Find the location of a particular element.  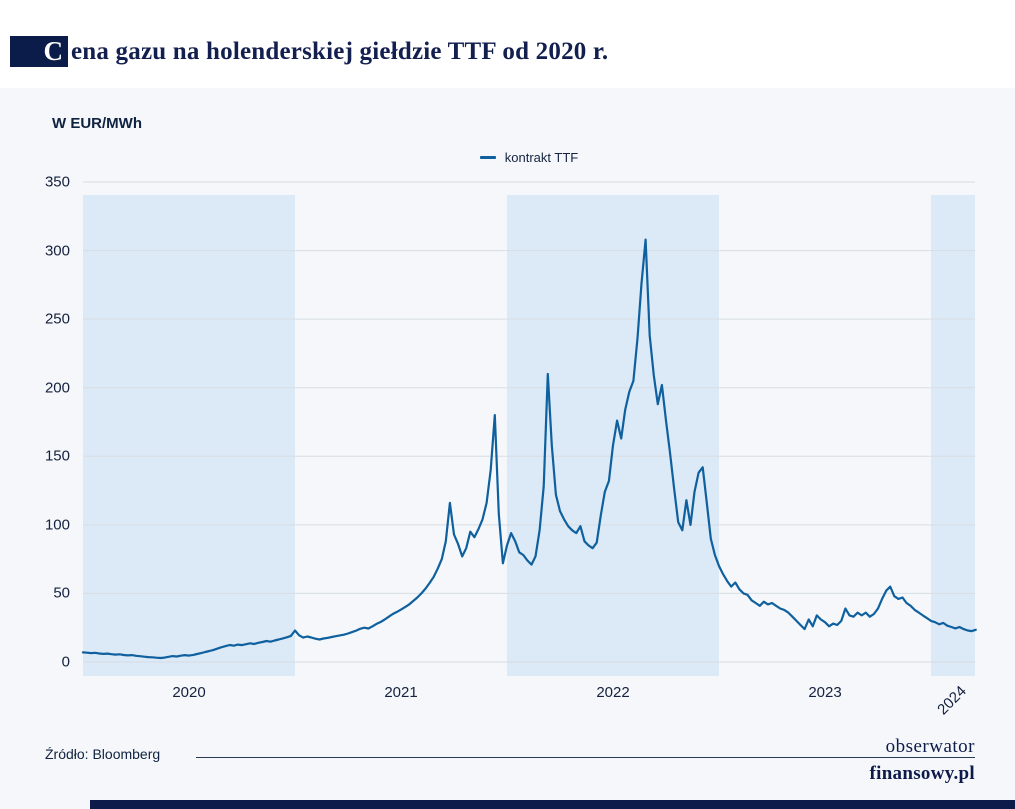

y-tick-label: 0 is located at coordinates (65, 662).